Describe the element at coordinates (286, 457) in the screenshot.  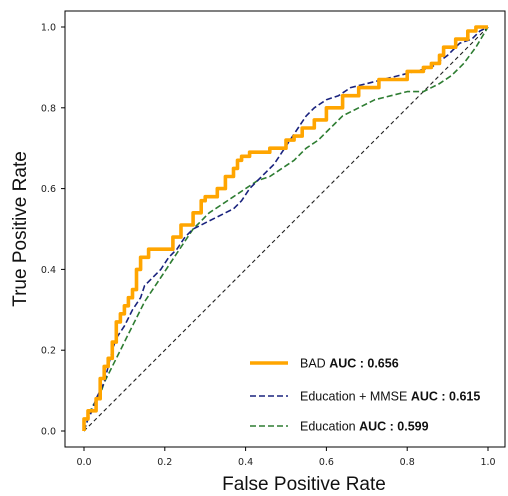
I see `x-axis-ticks: 0.0 0.2 0.4 0.6 0.8 1.0` at that location.